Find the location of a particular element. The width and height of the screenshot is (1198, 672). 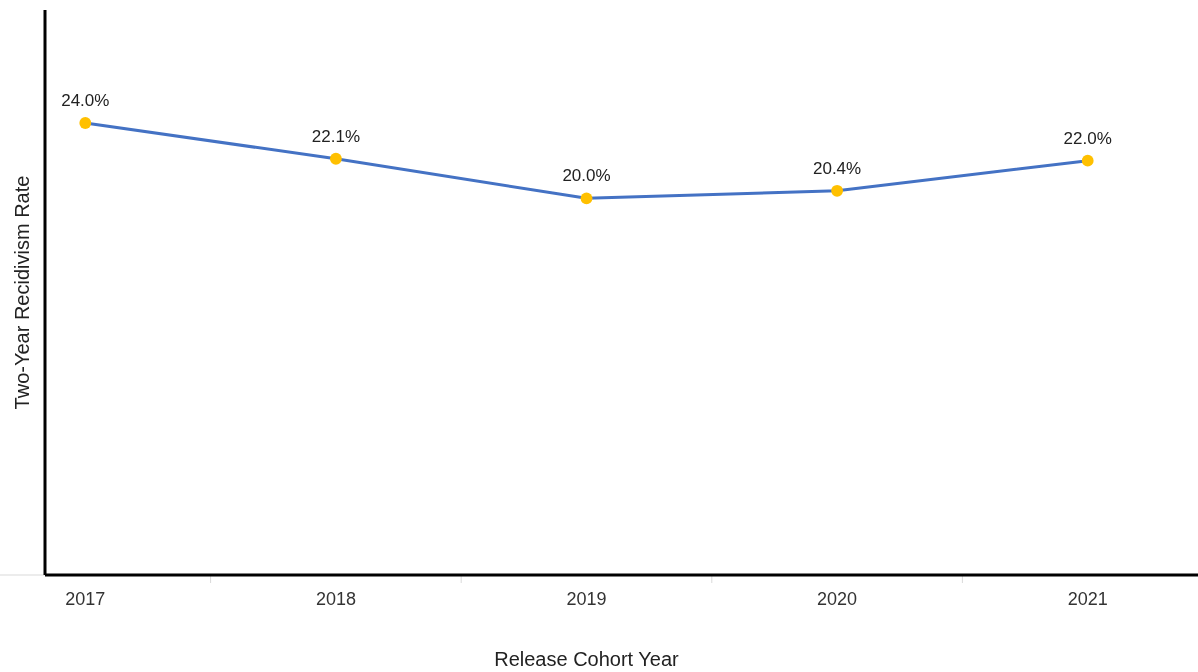

x-tick-label: 2017 is located at coordinates (85, 599).